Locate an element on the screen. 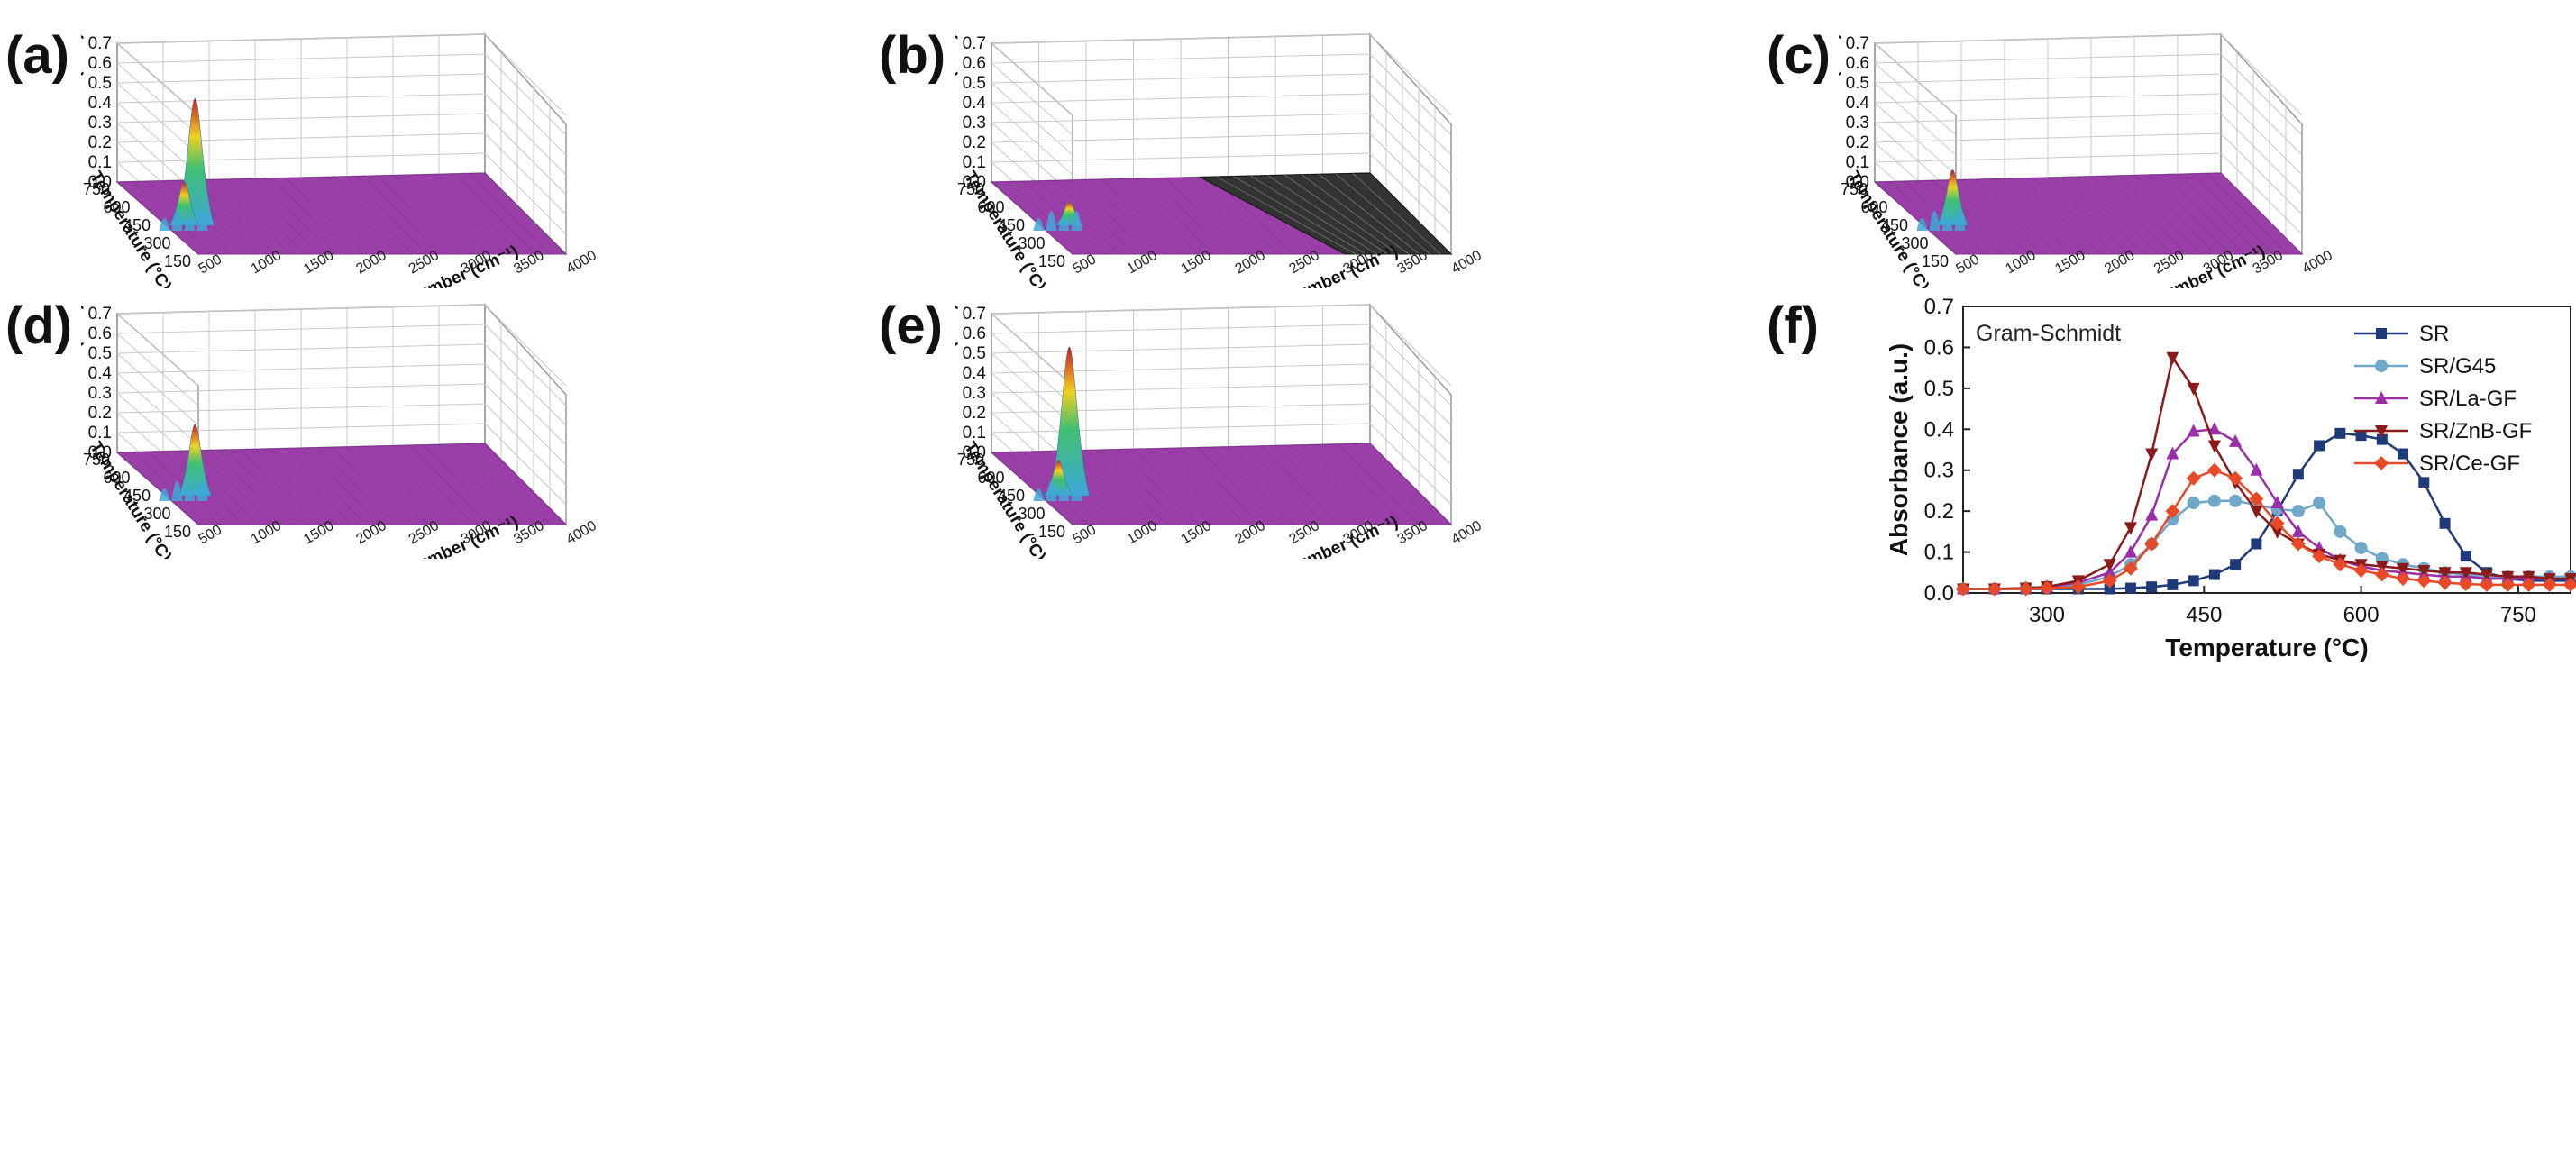 The width and height of the screenshot is (2576, 1168). x-axis-label: Temperature (°C) is located at coordinates (2266, 648).